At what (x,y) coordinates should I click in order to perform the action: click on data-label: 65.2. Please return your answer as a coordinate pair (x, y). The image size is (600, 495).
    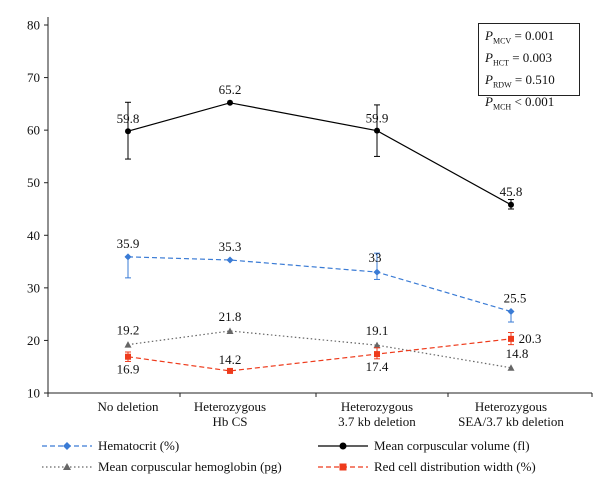
    Looking at the image, I should click on (230, 89).